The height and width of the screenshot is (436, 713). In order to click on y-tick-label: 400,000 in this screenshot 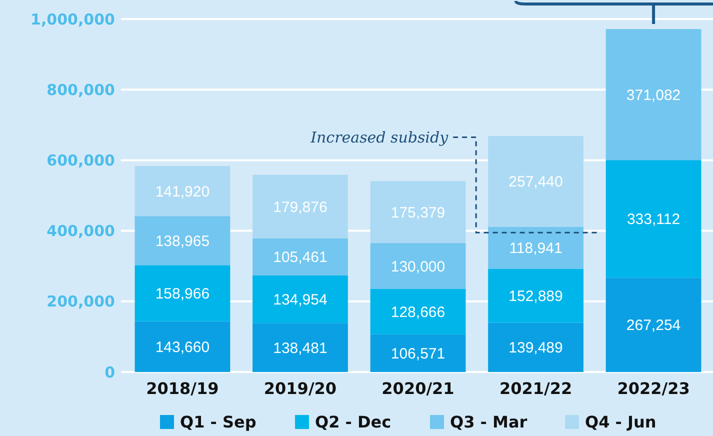, I will do `click(80, 231)`.